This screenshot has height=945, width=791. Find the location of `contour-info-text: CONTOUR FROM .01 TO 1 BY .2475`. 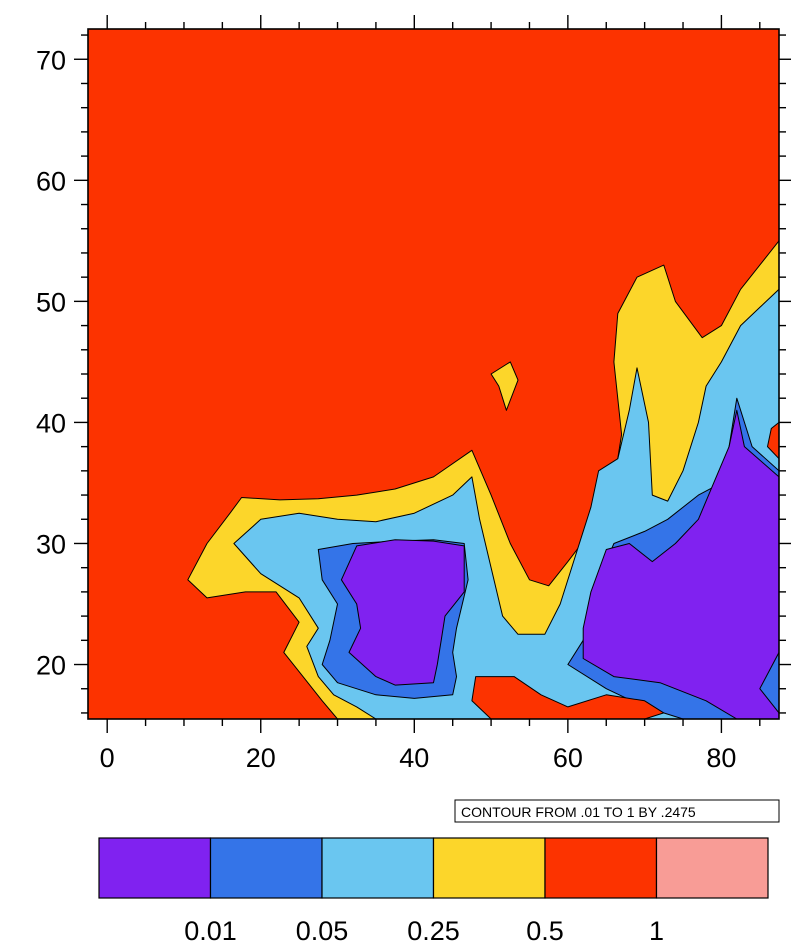

contour-info-text: CONTOUR FROM .01 TO 1 BY .2475 is located at coordinates (578, 812).